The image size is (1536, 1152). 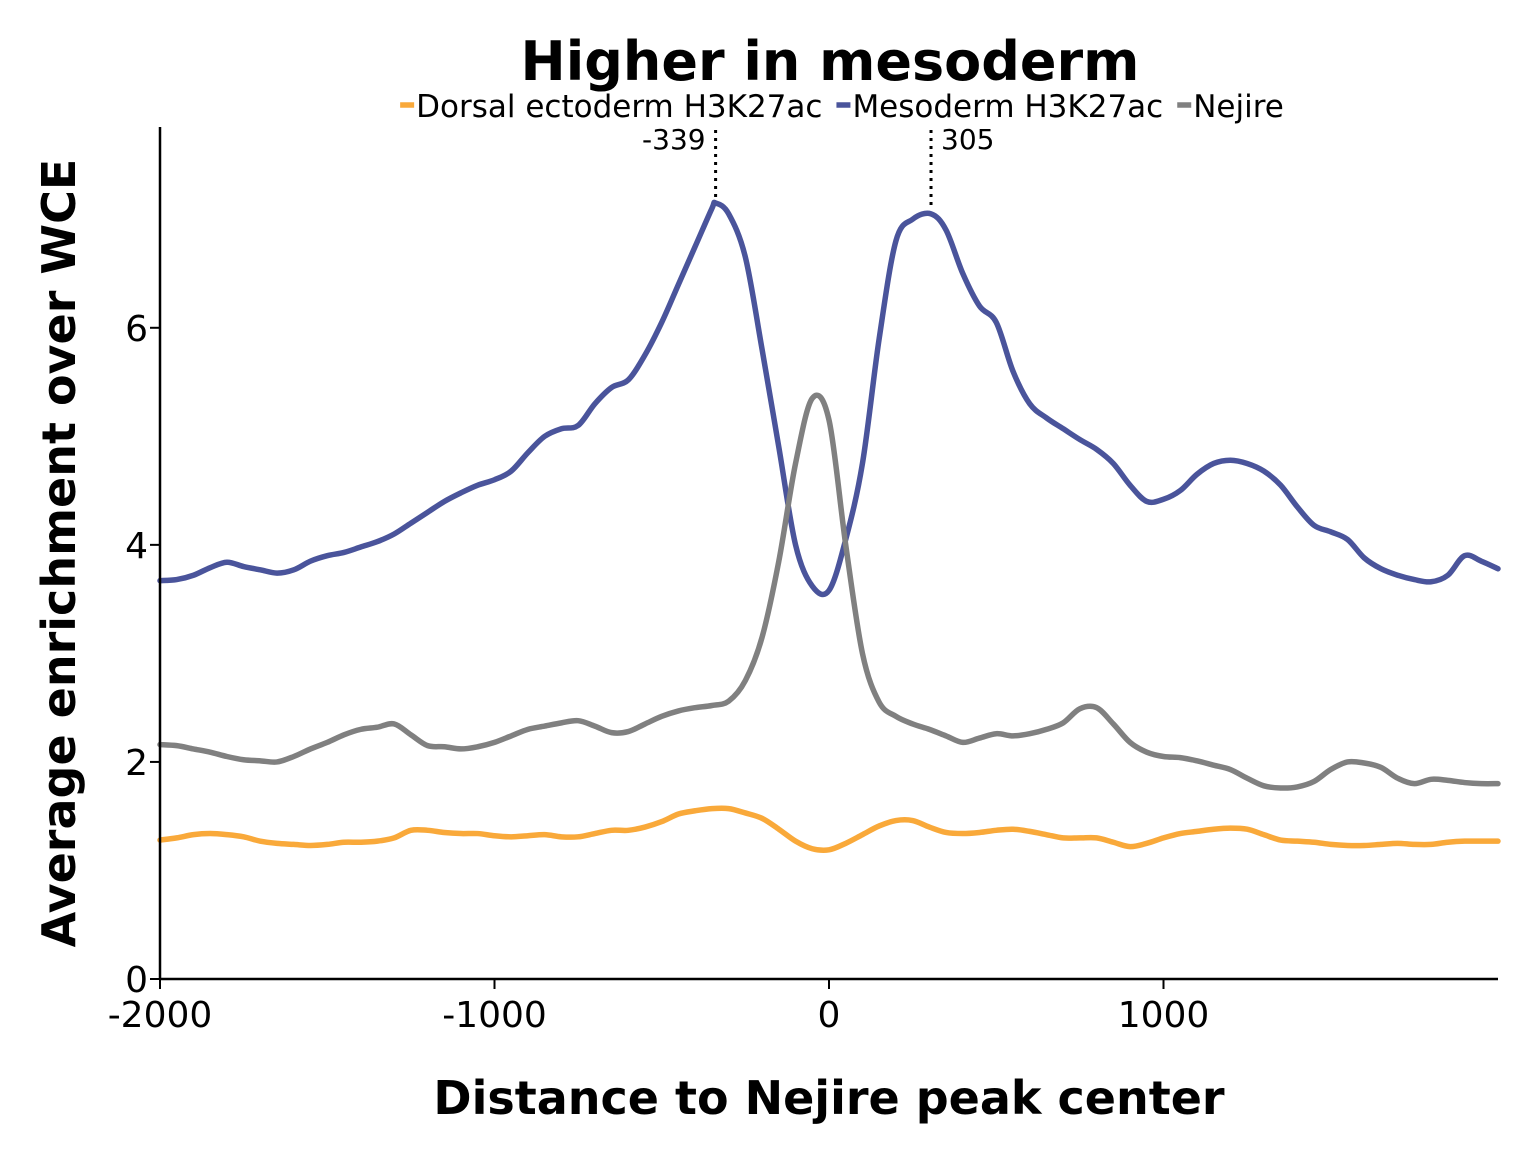 What do you see at coordinates (829, 829) in the screenshot?
I see `series-line-dorsal-ectoderm-h3k27ac` at bounding box center [829, 829].